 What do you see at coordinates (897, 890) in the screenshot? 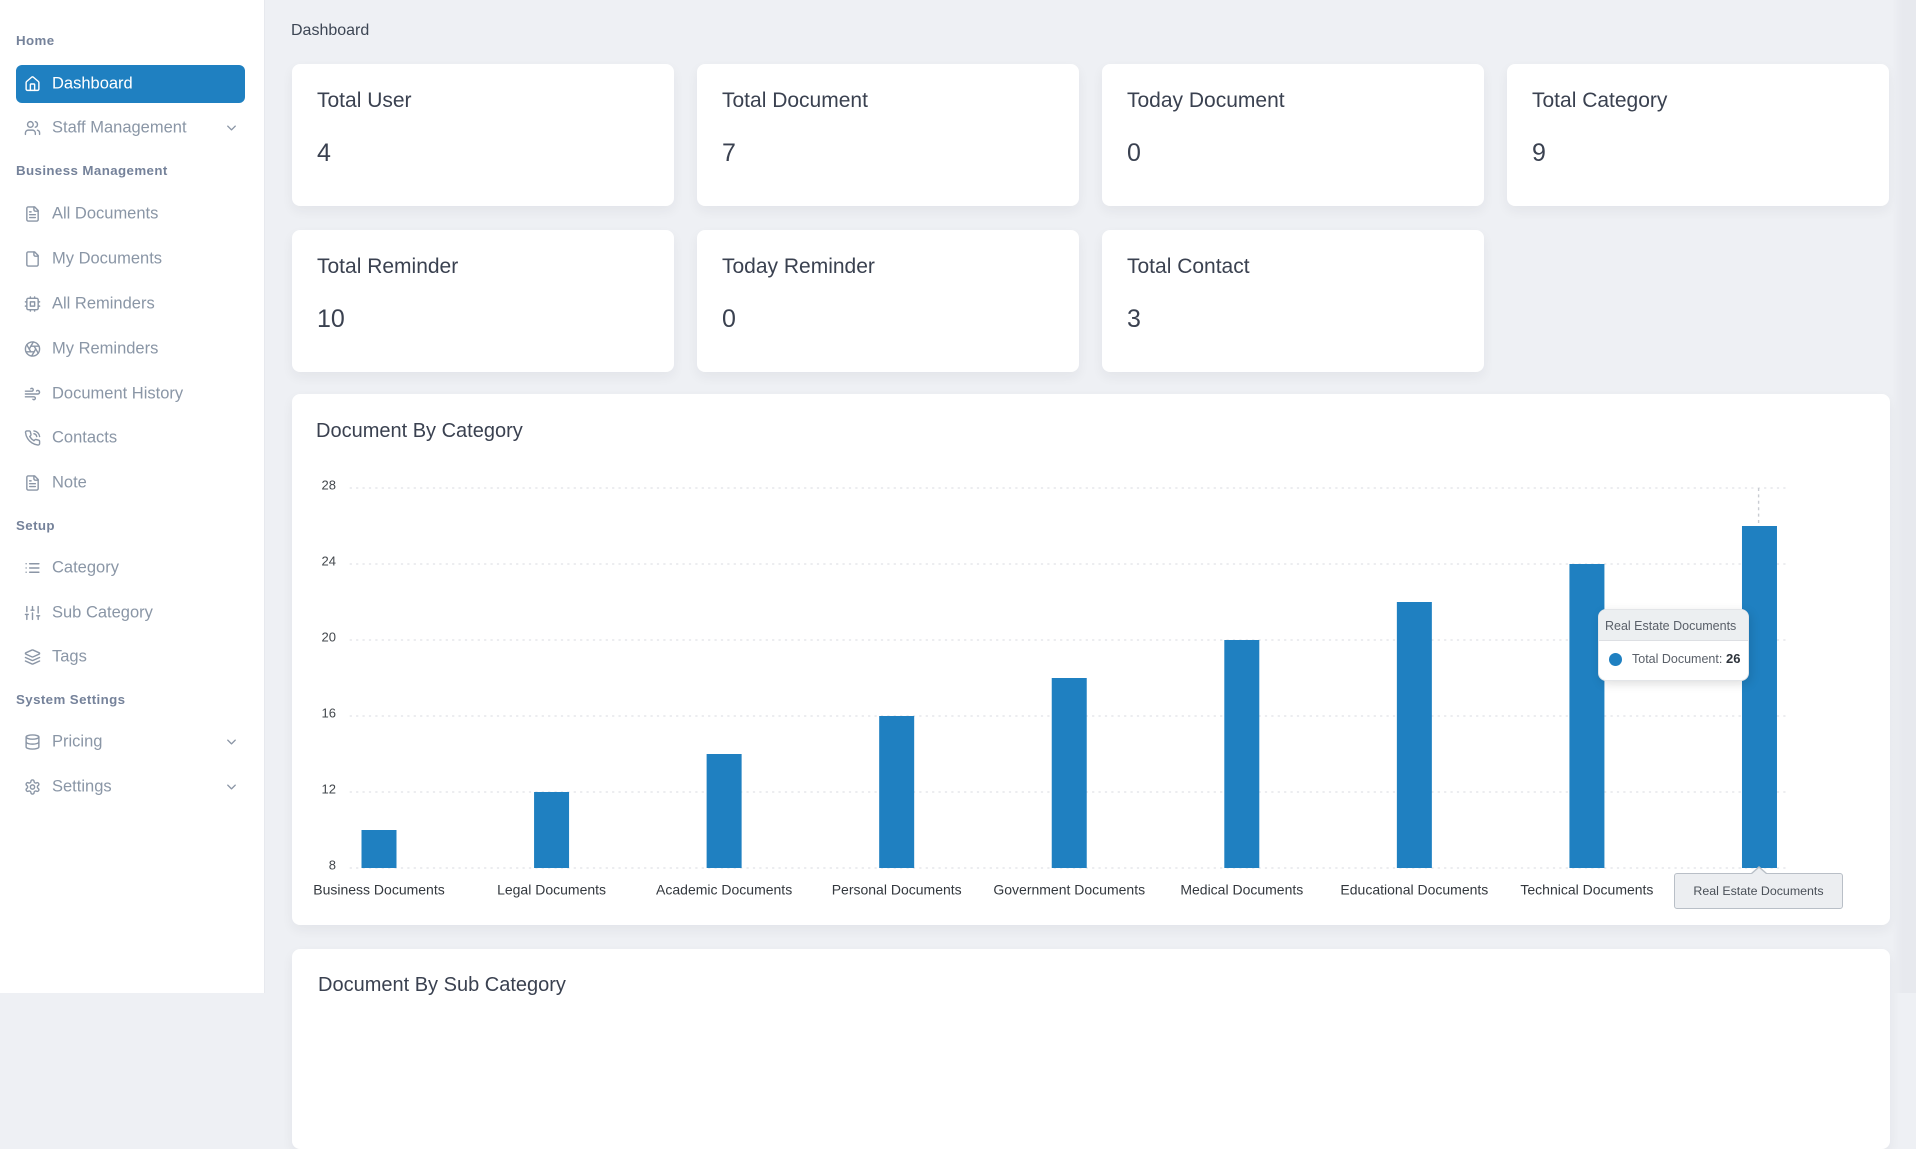
I see `svg-text: Personal Documents` at bounding box center [897, 890].